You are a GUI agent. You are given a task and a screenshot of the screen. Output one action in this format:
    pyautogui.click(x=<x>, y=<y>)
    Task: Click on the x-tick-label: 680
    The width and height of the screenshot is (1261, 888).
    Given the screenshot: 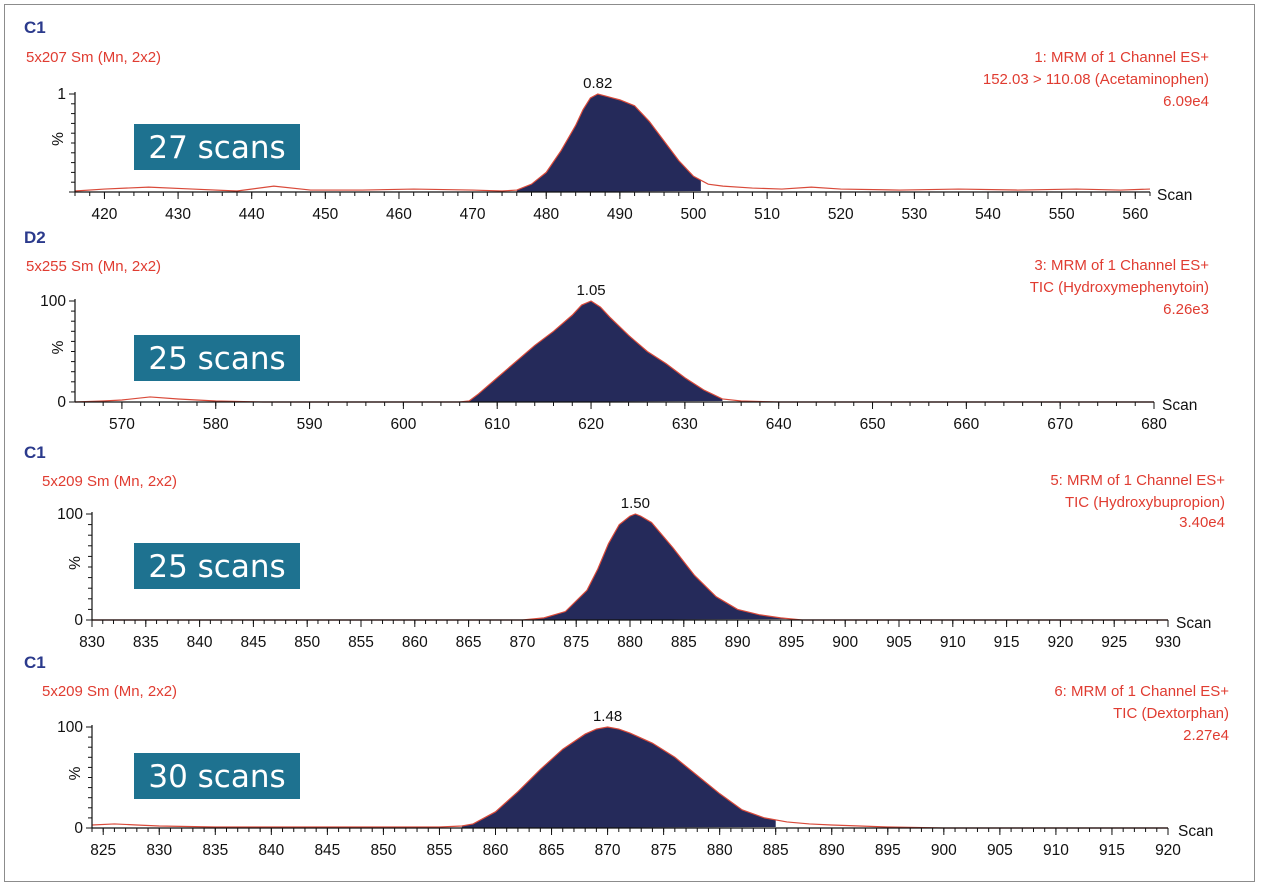 What is the action you would take?
    pyautogui.click(x=1154, y=424)
    